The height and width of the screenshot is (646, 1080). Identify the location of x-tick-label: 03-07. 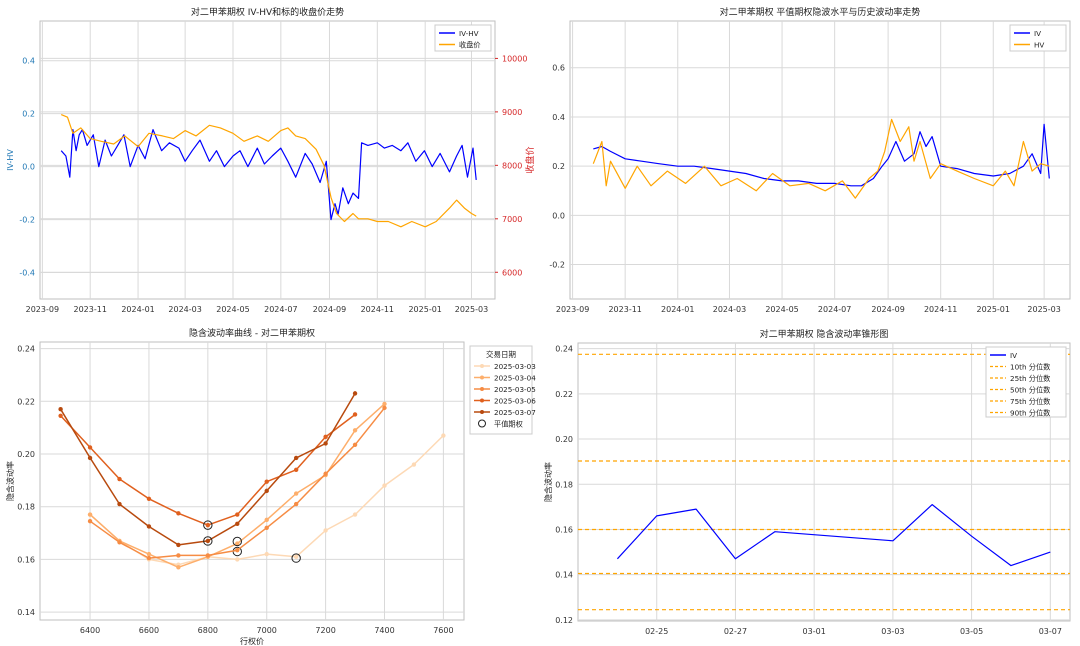
(1050, 631).